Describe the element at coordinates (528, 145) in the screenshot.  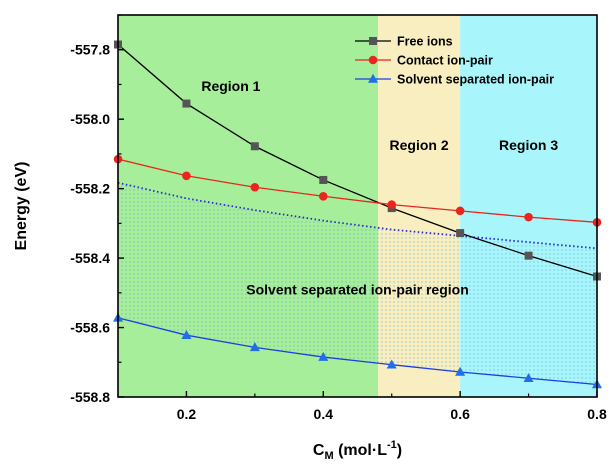
I see `region-label-3: Region 3` at that location.